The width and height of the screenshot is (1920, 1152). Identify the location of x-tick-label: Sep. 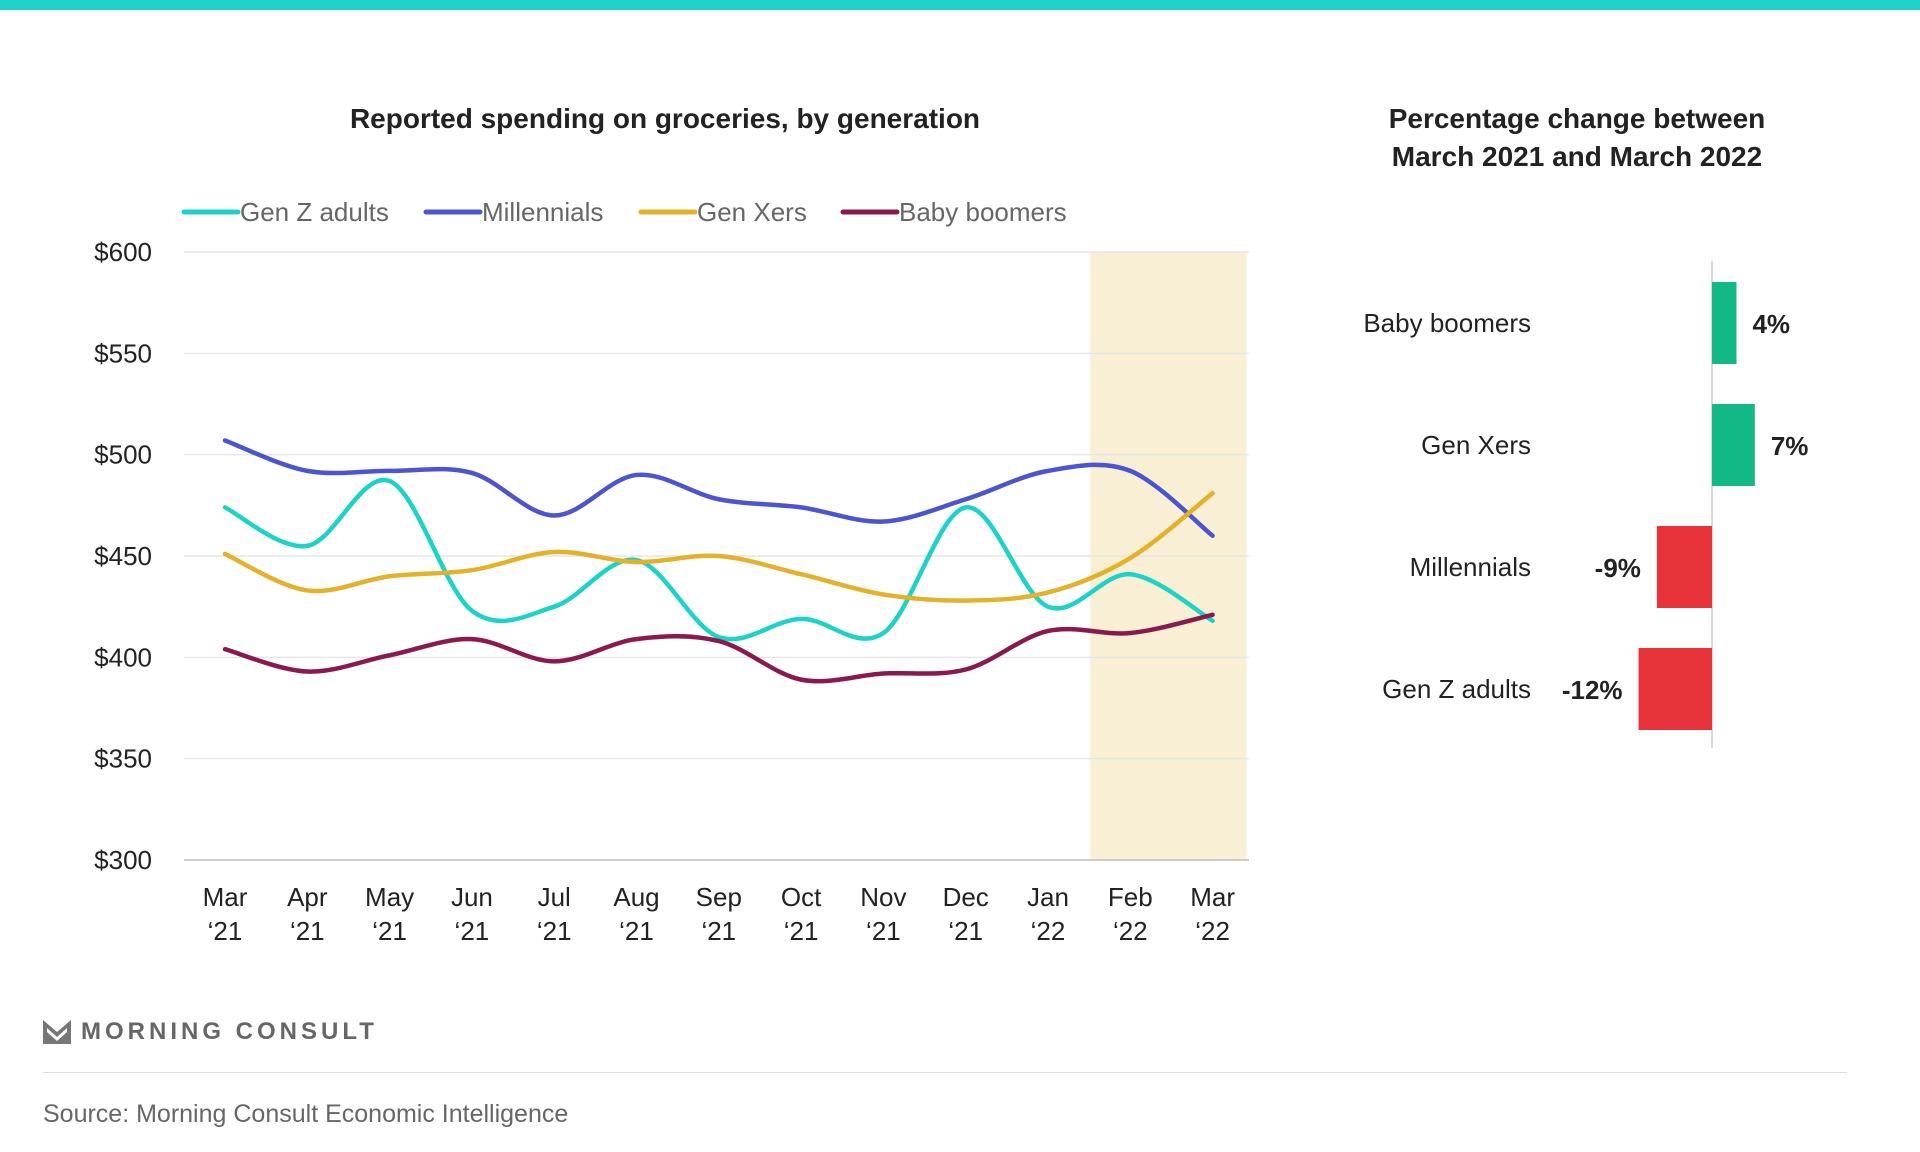
(719, 897).